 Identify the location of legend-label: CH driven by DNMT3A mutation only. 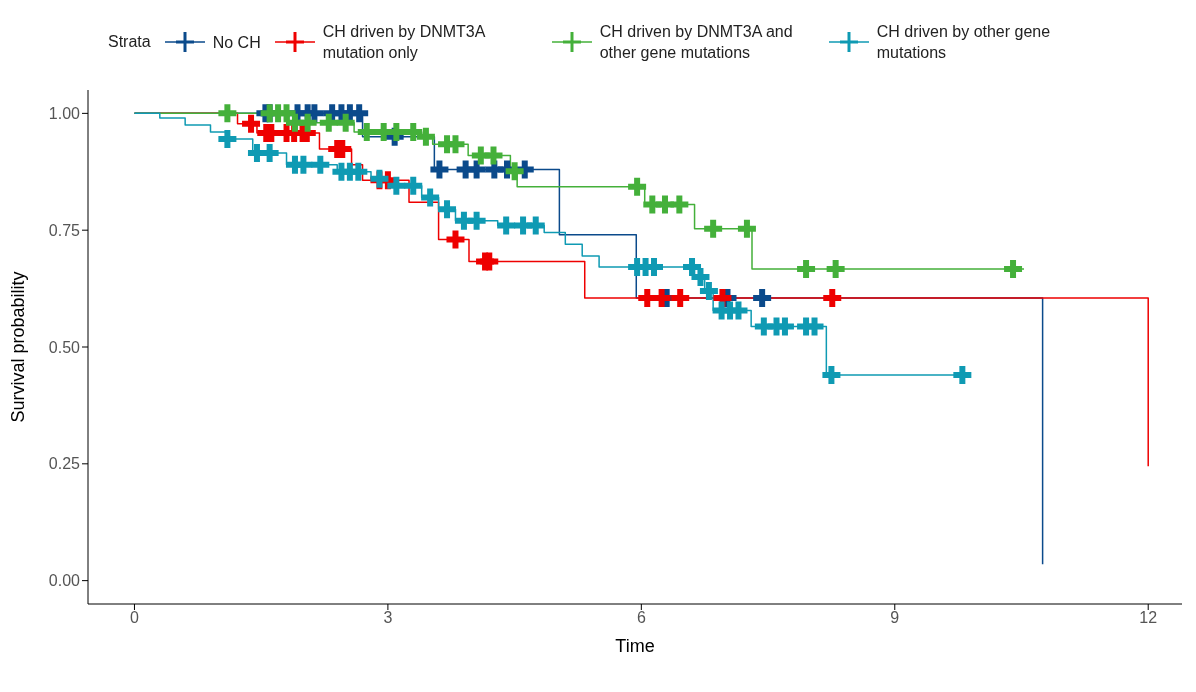
(404, 42).